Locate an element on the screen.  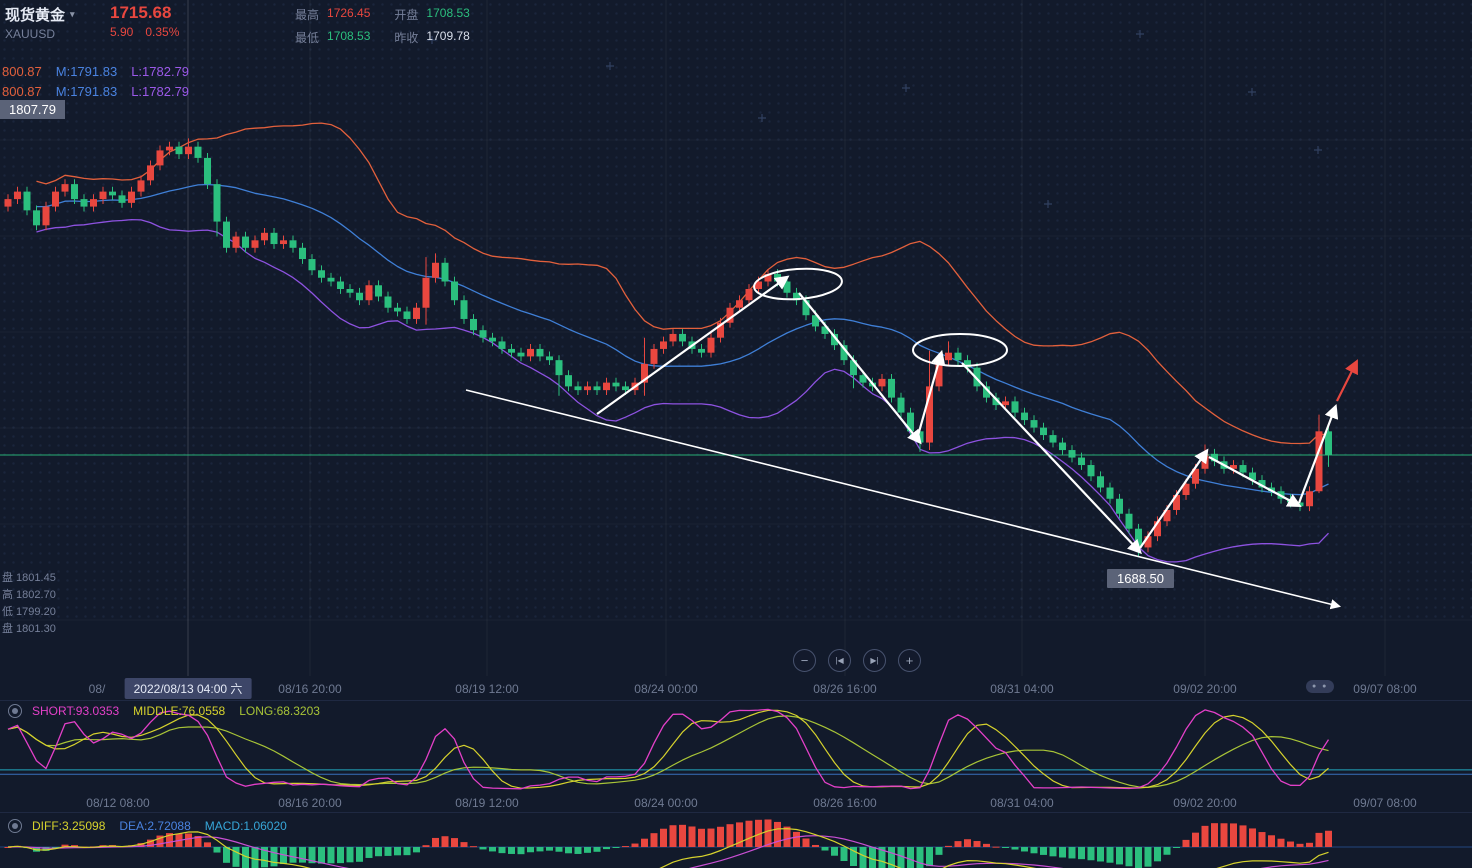
macd-value: DEA:2.72088 is located at coordinates (155, 826).